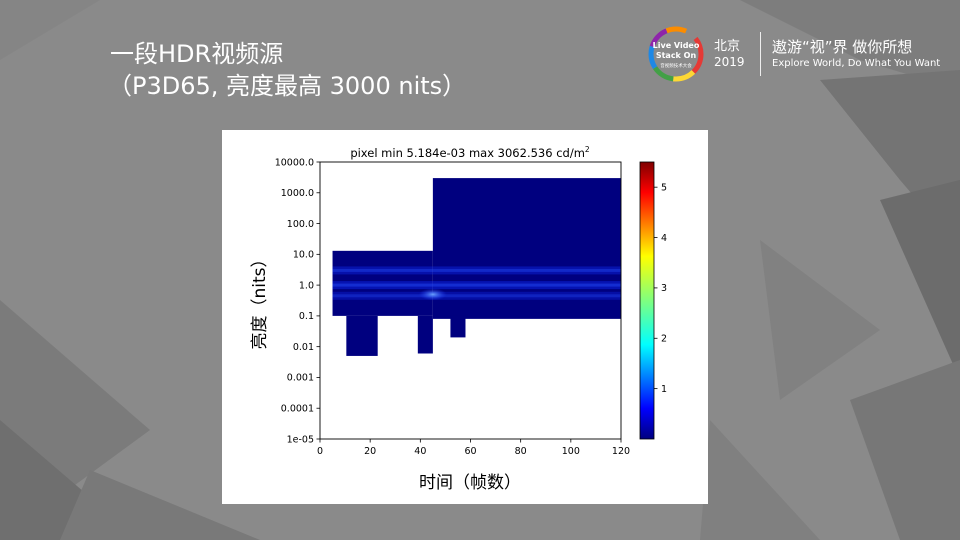  Describe the element at coordinates (676, 45) in the screenshot. I see `ring-text-1: Live Video` at that location.